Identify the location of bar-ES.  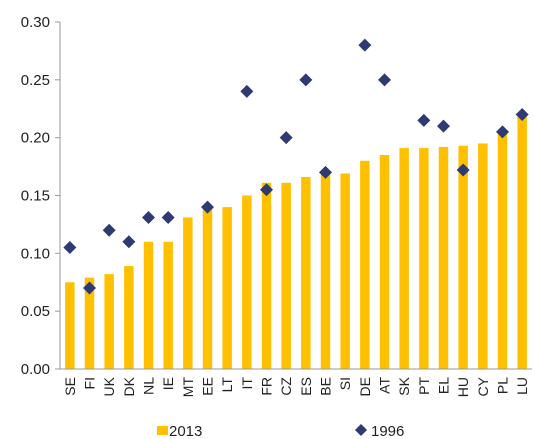
(306, 272).